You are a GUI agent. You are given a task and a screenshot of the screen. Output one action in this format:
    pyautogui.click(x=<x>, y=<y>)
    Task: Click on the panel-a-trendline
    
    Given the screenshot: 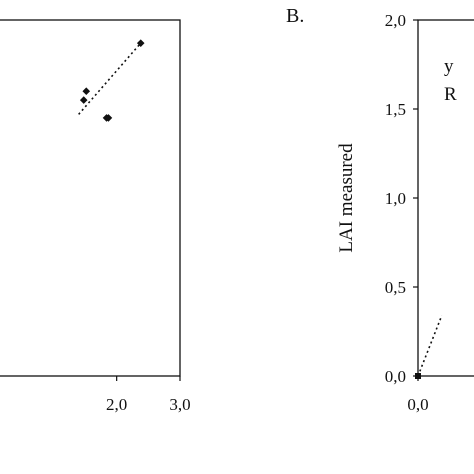 What is the action you would take?
    pyautogui.click(x=110, y=78)
    